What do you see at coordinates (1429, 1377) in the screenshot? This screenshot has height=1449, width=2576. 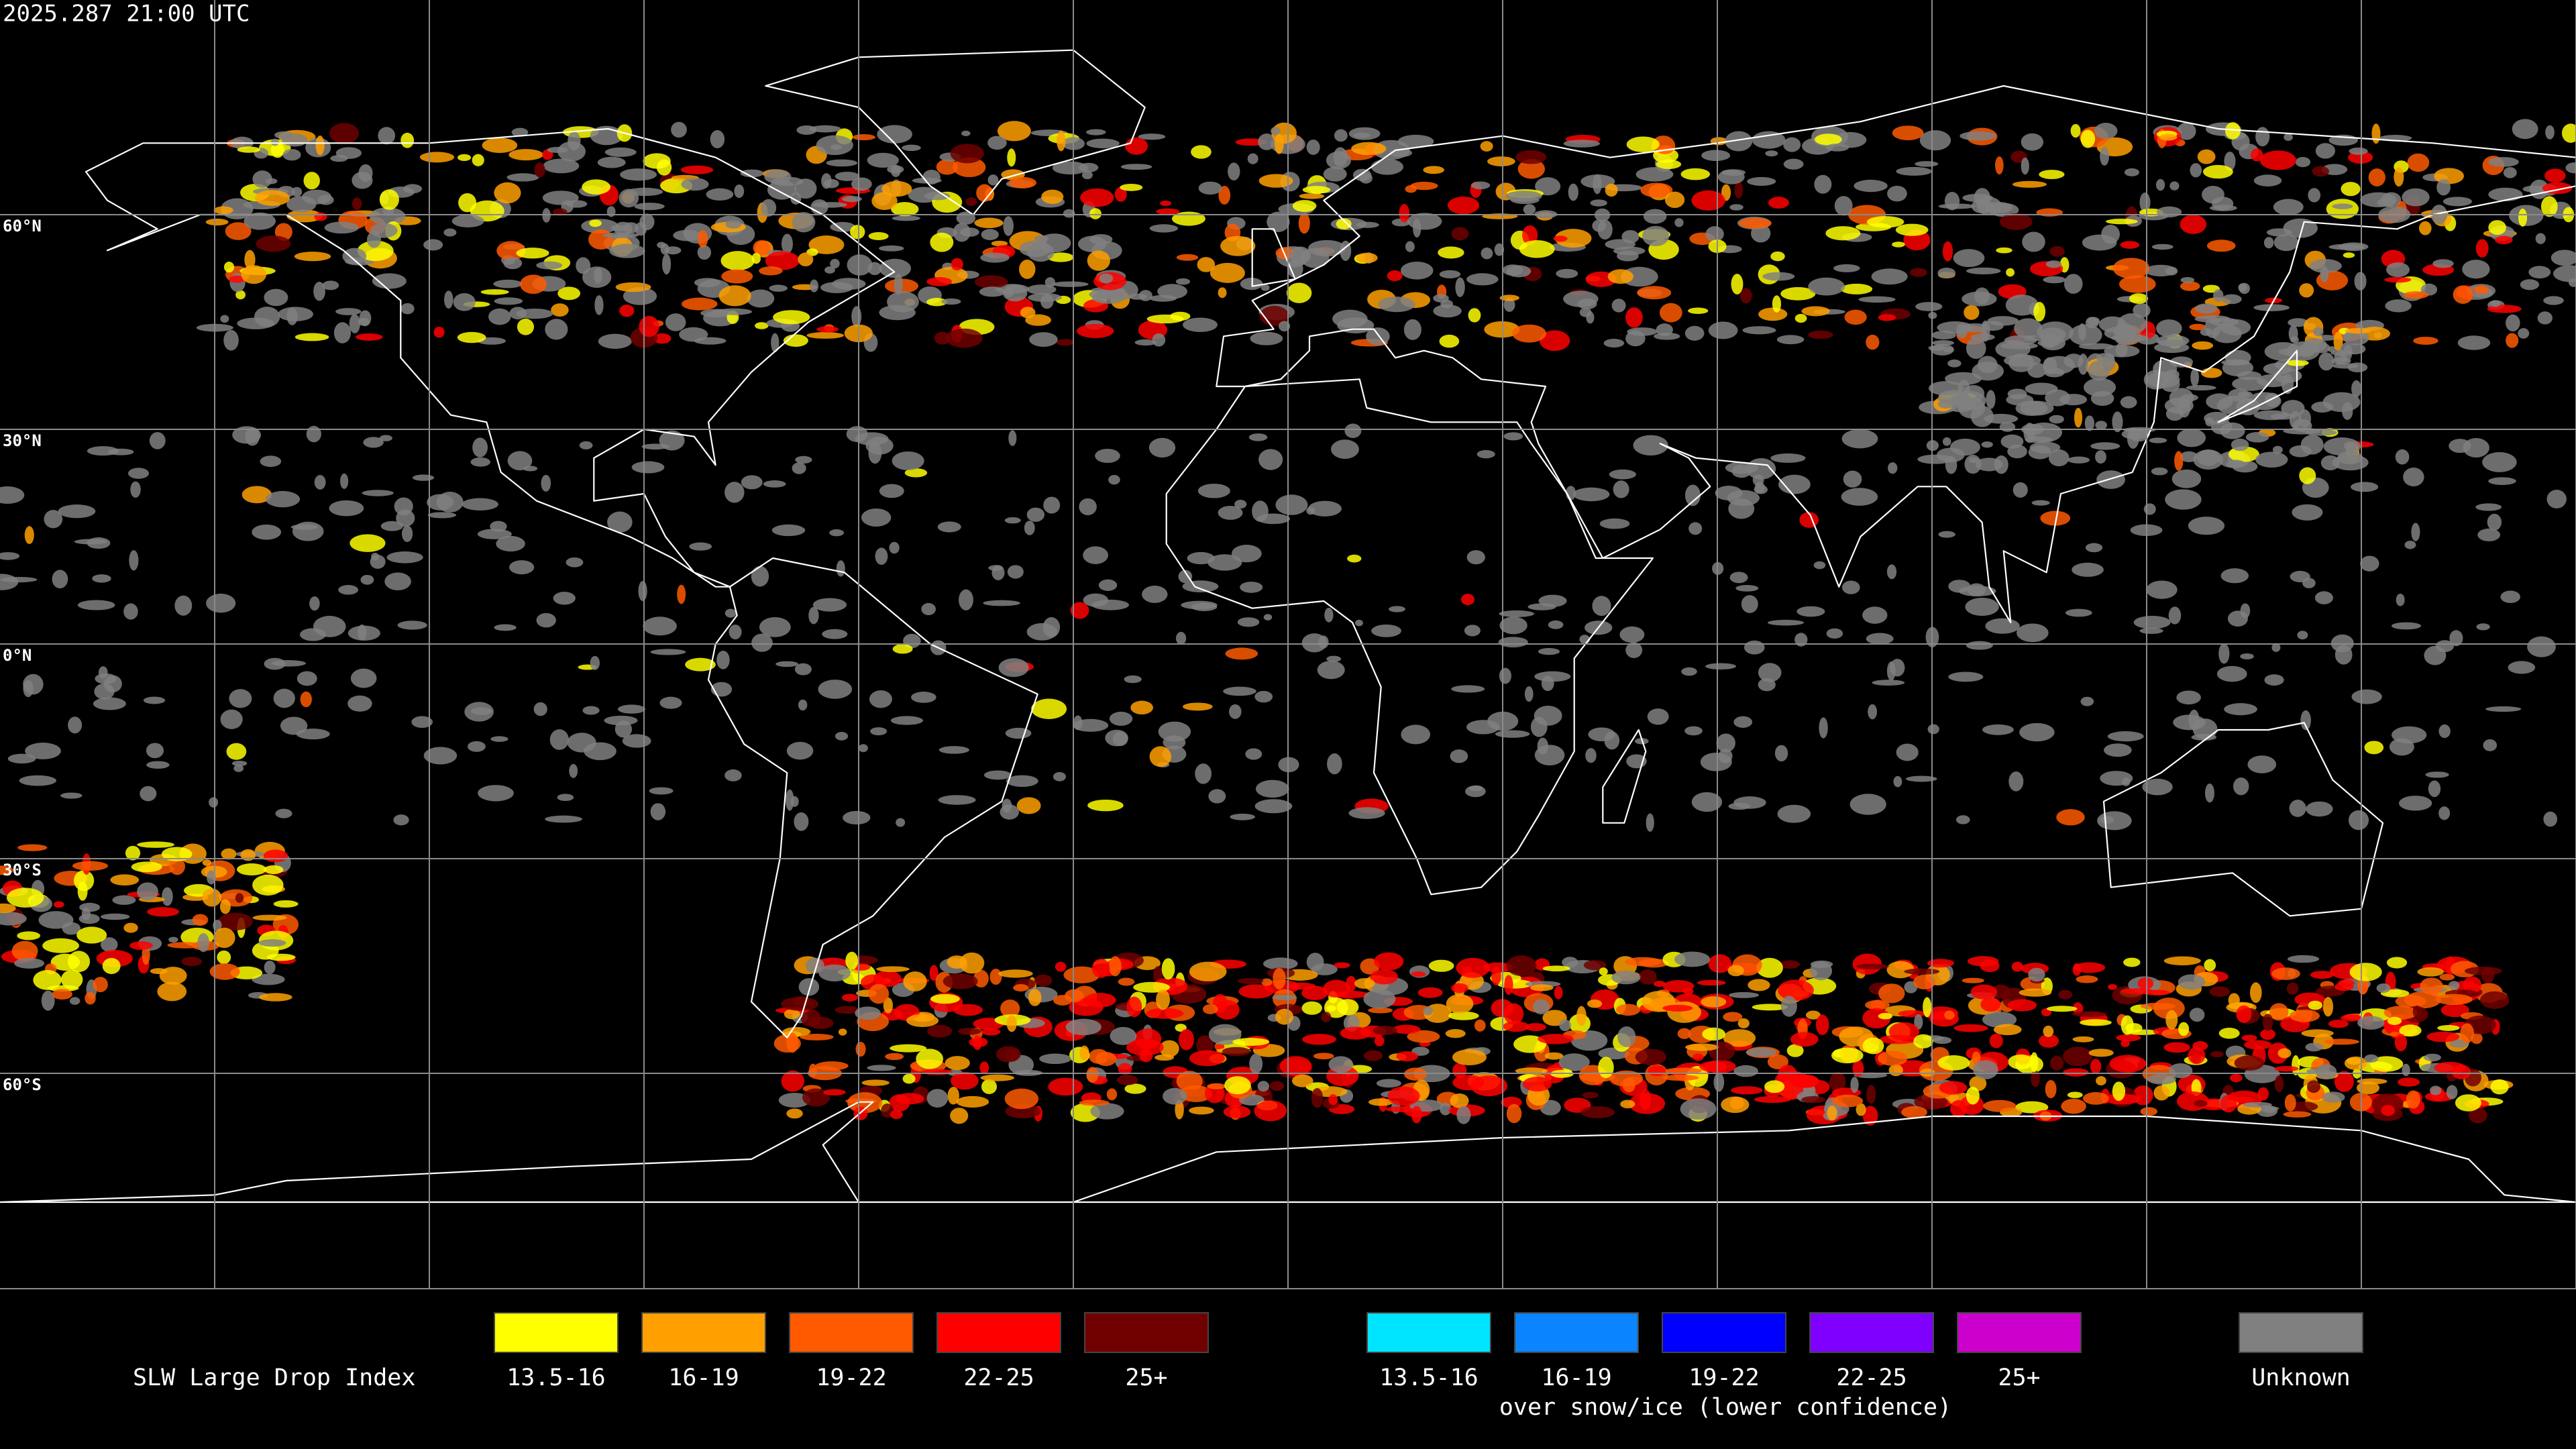 I see `legend-label: 13.5-16` at bounding box center [1429, 1377].